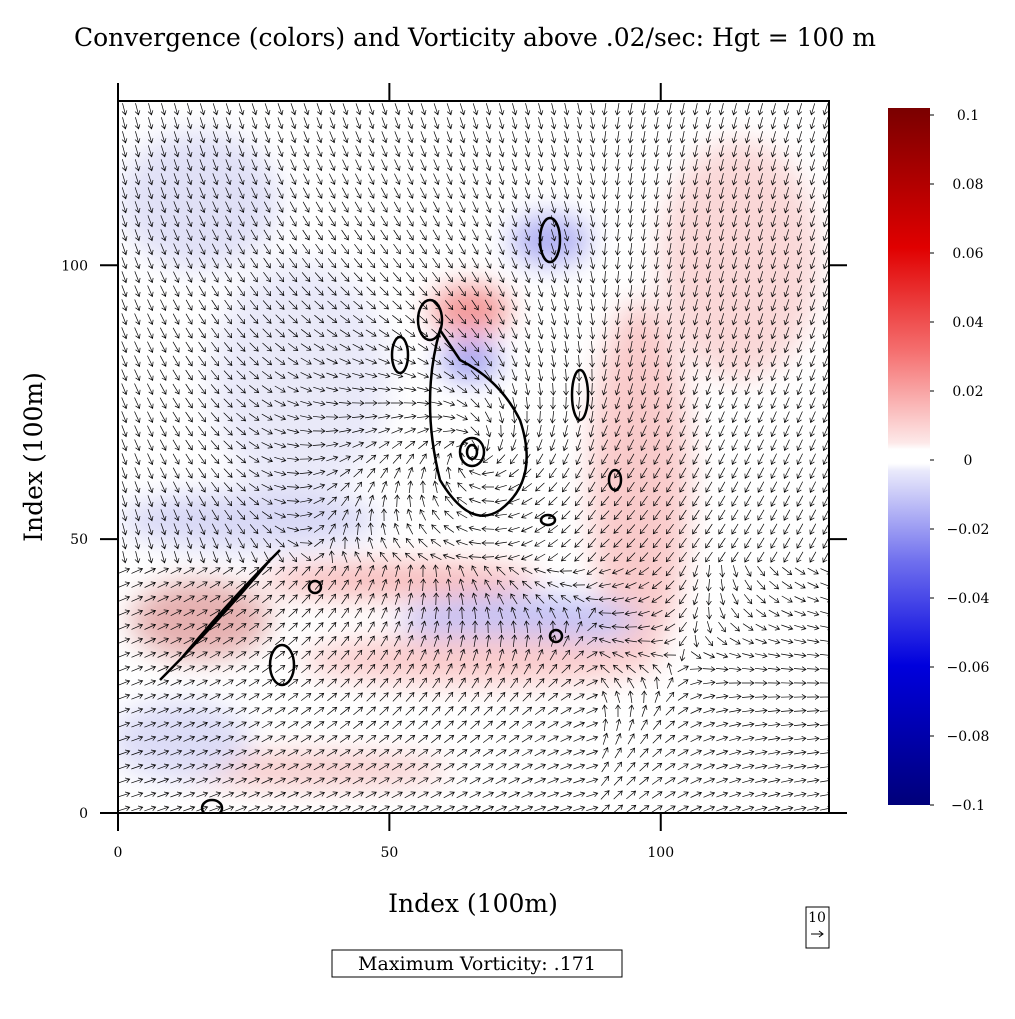 The width and height of the screenshot is (1015, 1019). I want to click on annotation-box, so click(477, 963).